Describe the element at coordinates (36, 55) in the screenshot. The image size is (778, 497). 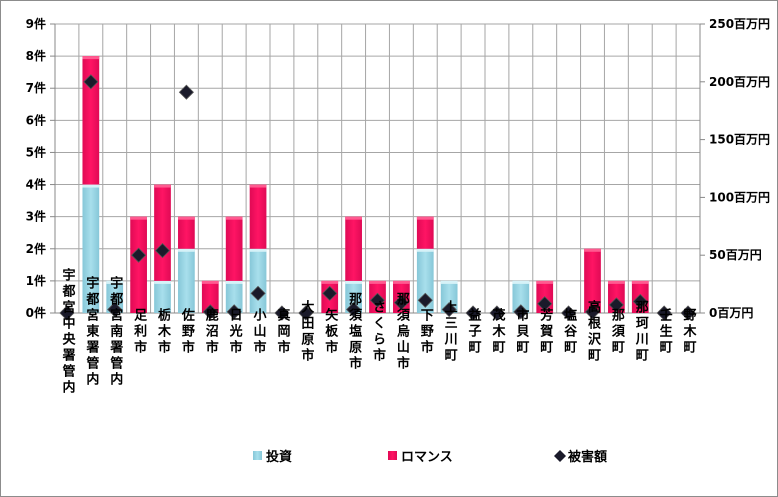
I see `y-left-tick-label: 8件` at that location.